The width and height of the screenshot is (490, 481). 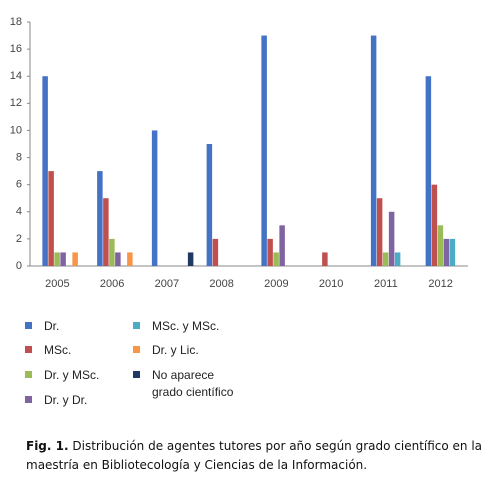 What do you see at coordinates (386, 284) in the screenshot?
I see `x-tick-label: 2011` at bounding box center [386, 284].